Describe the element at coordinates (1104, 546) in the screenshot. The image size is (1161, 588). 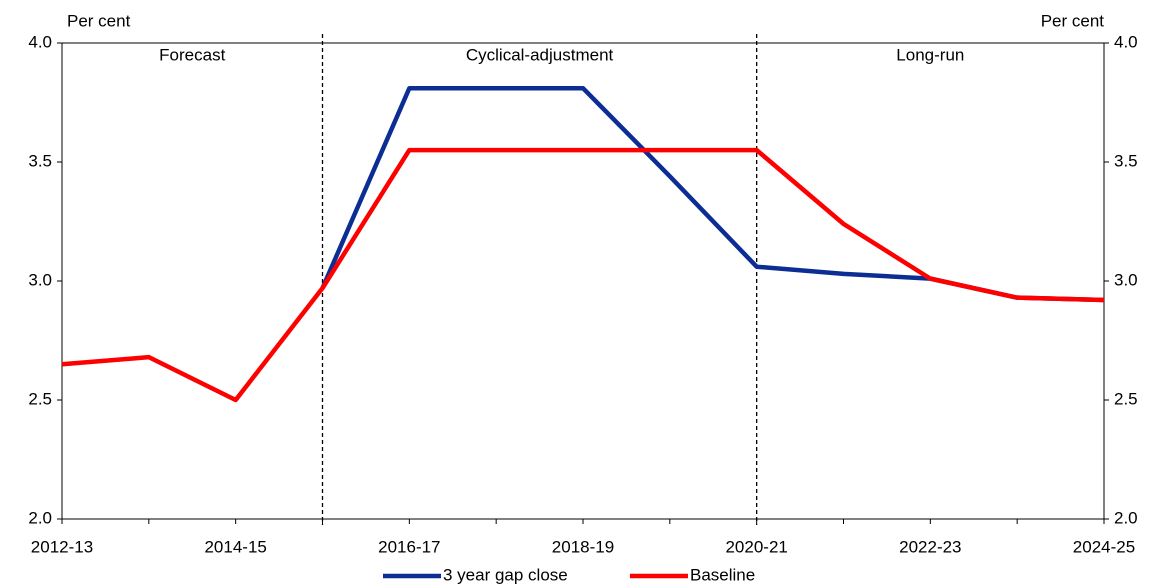
I see `x-tick-label: 2024-25` at that location.